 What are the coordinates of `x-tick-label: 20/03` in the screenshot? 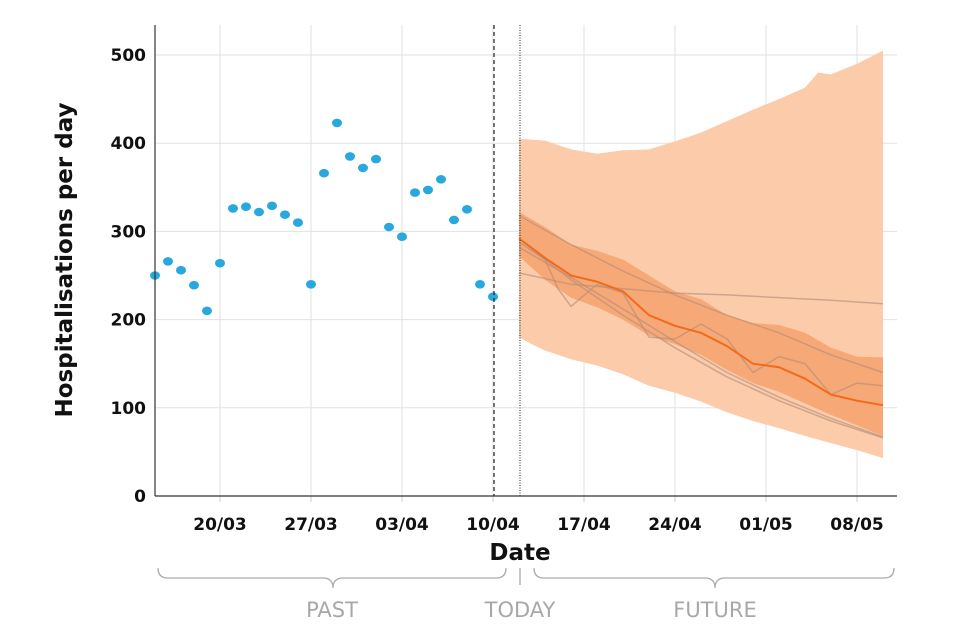 It's located at (220, 525).